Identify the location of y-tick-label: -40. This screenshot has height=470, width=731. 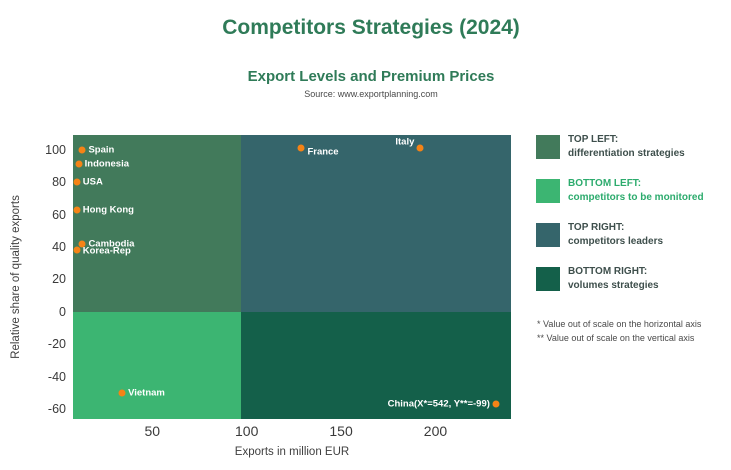
(56, 376).